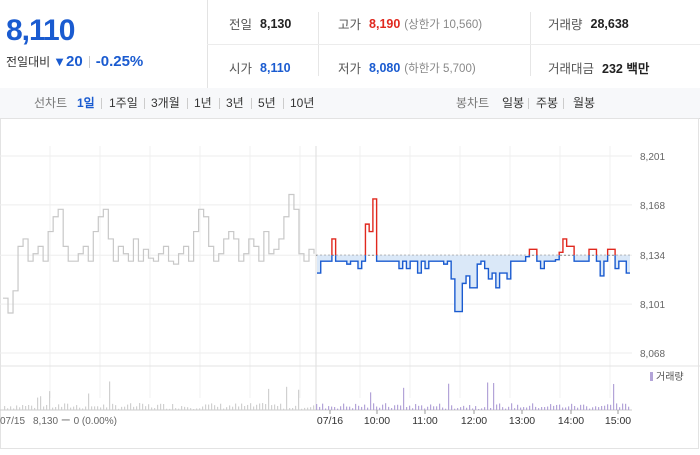 This screenshot has width=700, height=455. Describe the element at coordinates (652, 256) in the screenshot. I see `y-tick-label: 8,134` at that location.